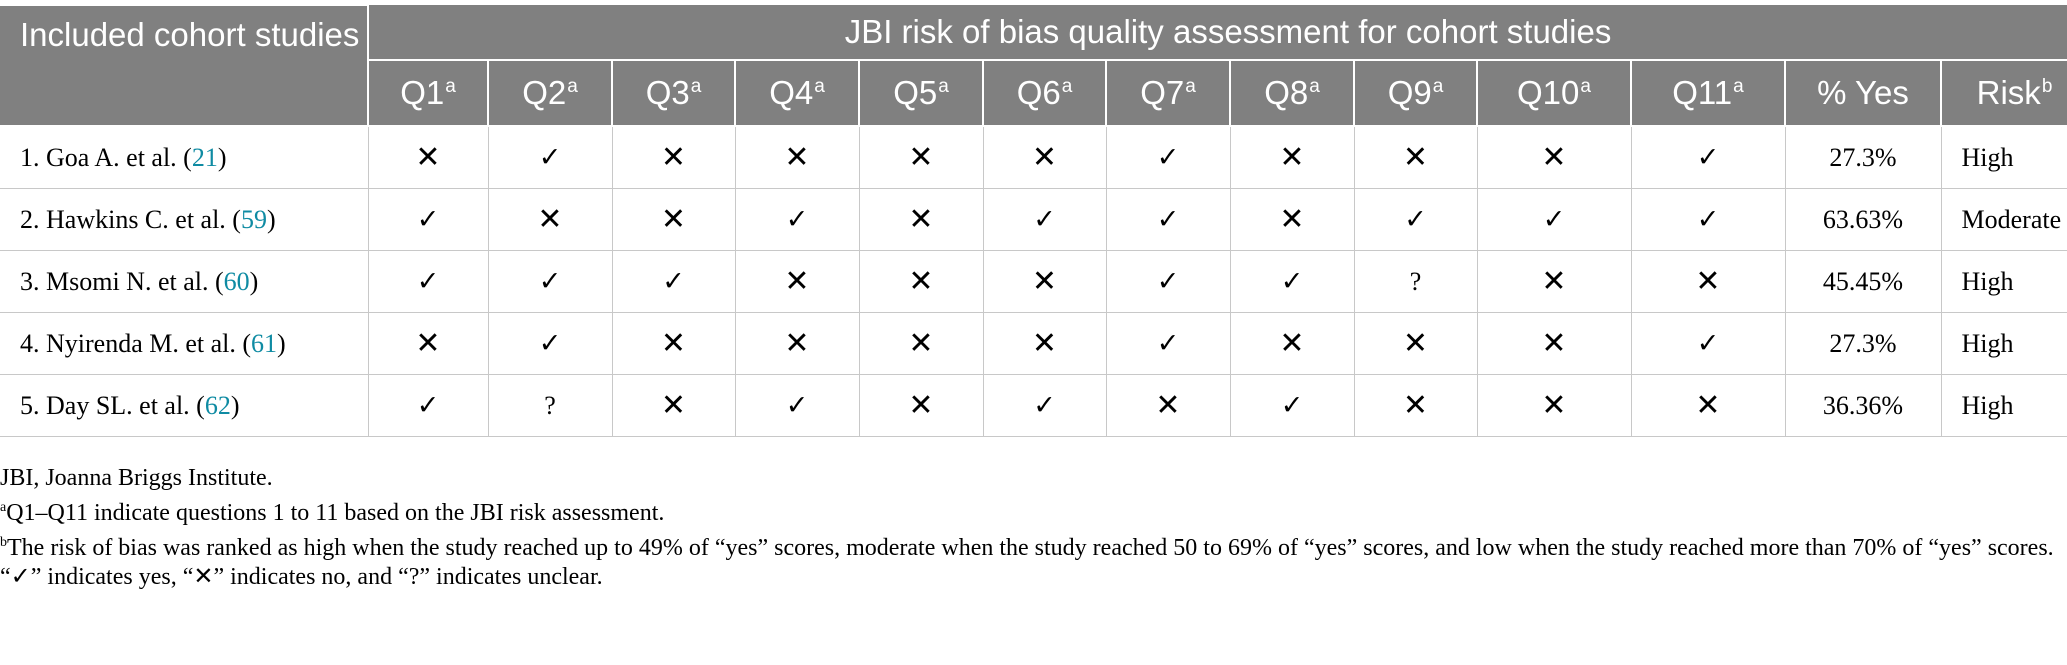 The height and width of the screenshot is (665, 2067). What do you see at coordinates (1708, 93) in the screenshot?
I see `question-header-q11: Q11a` at bounding box center [1708, 93].